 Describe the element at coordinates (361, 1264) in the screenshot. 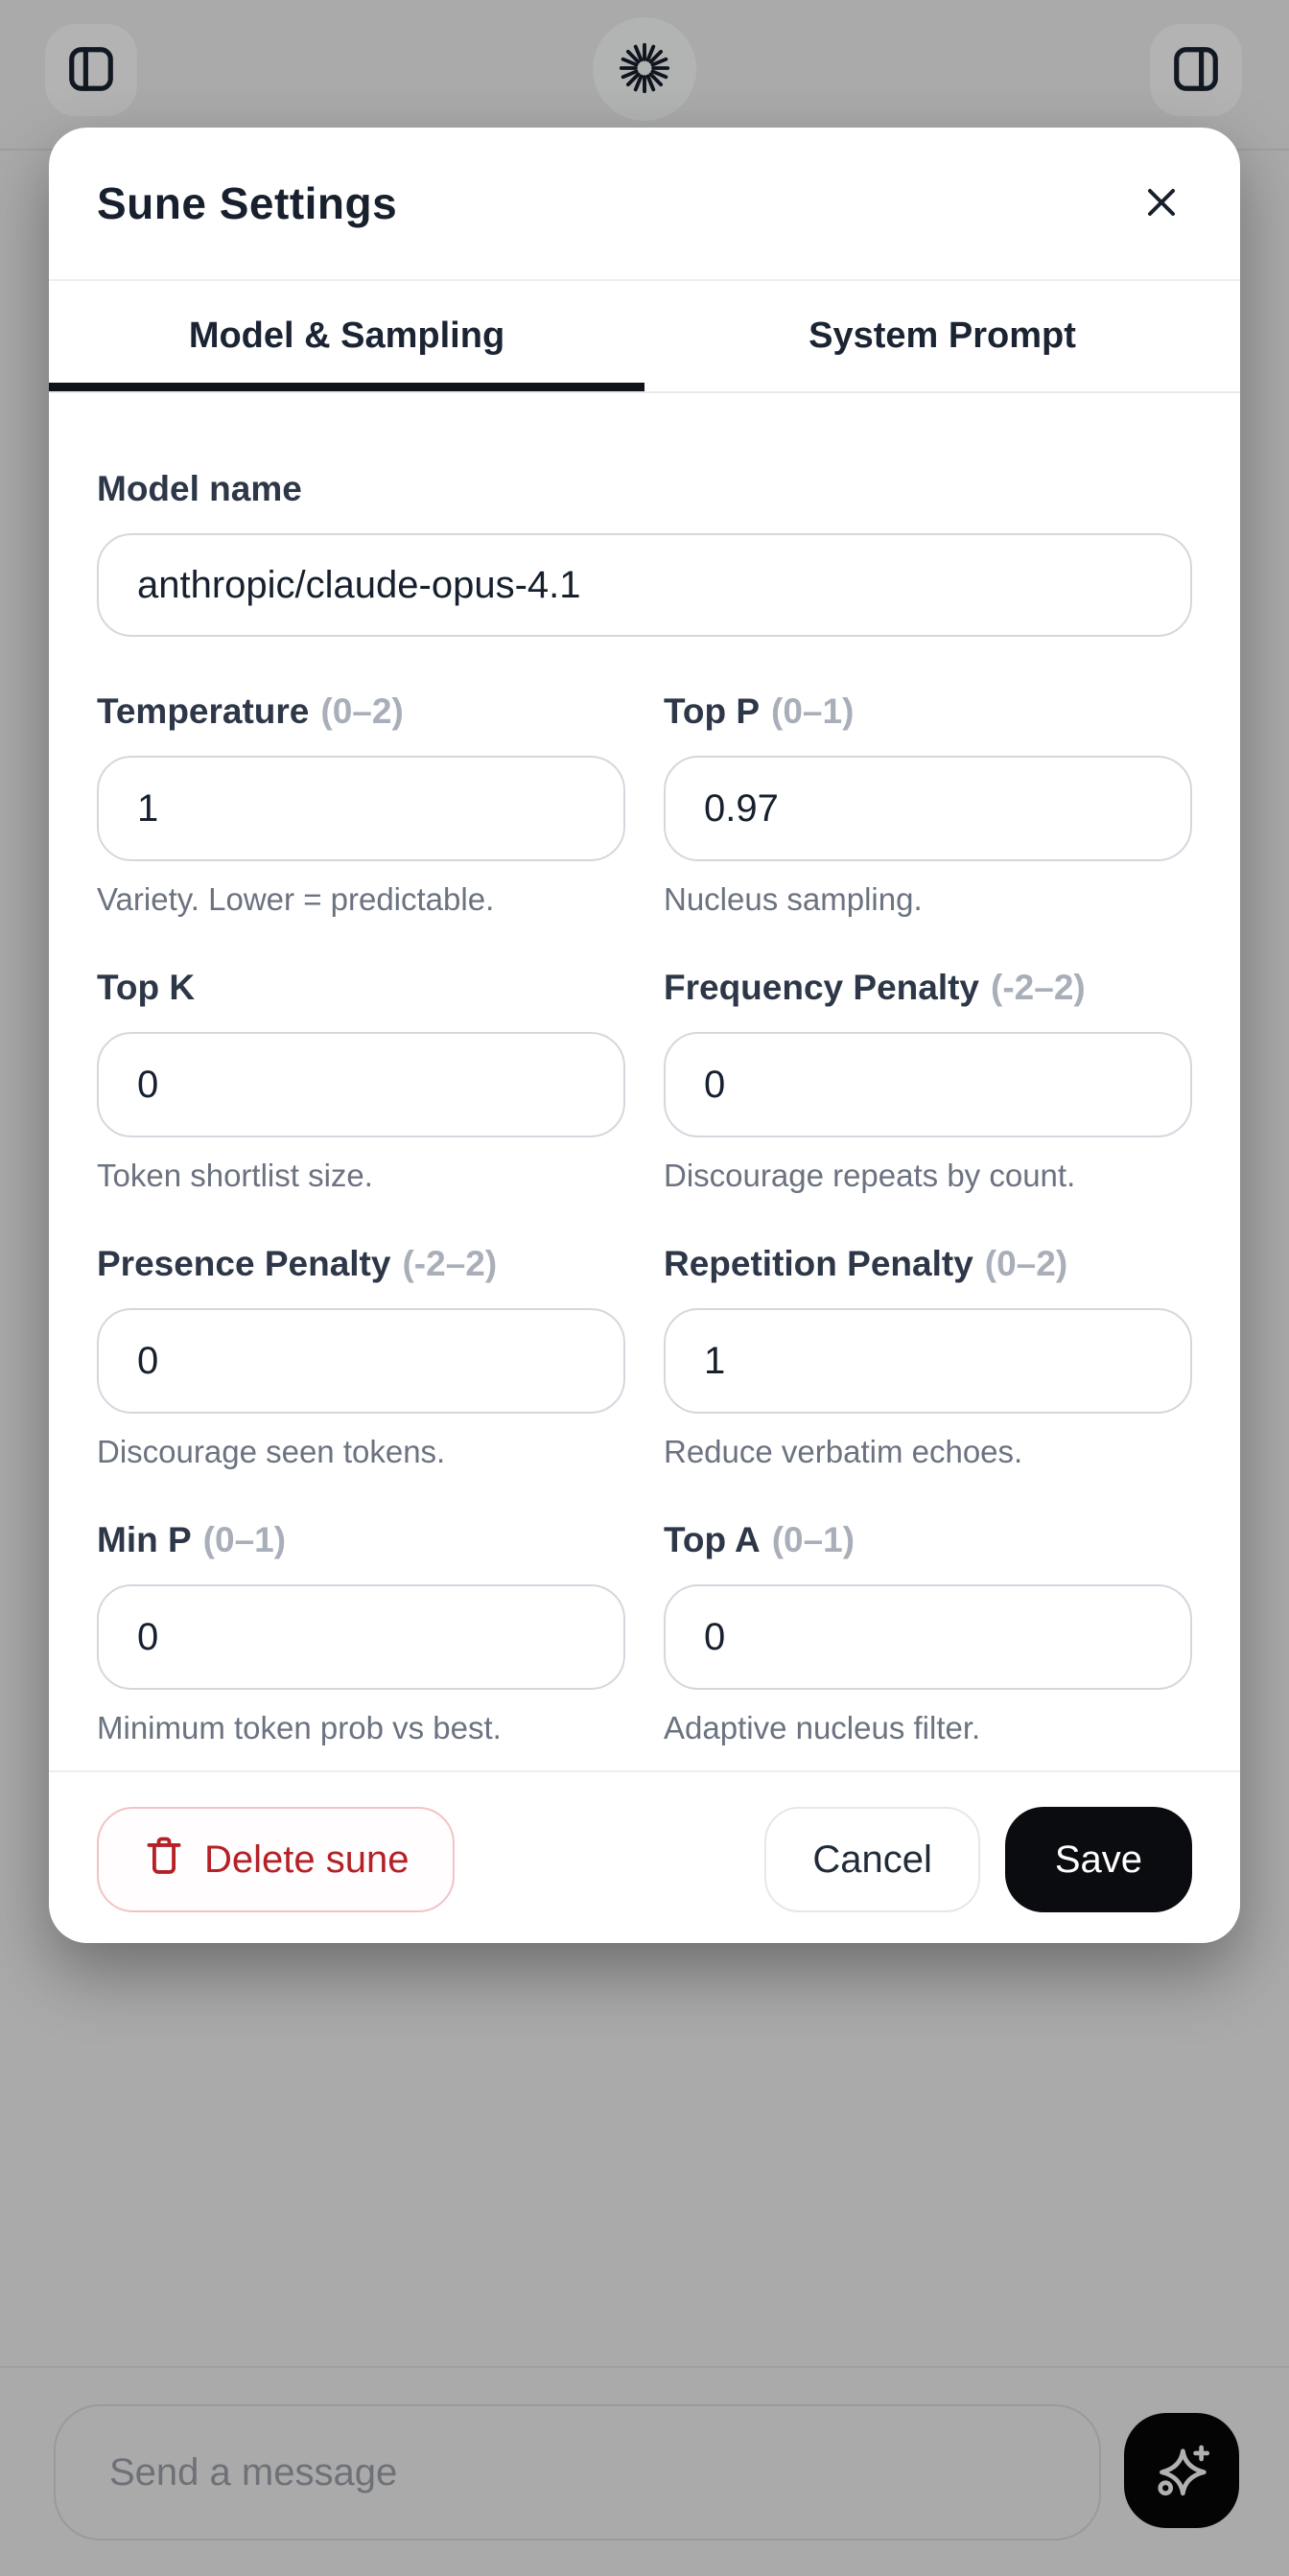

I see `presence-penalty-label: Presence Penalty (-2–2)` at that location.